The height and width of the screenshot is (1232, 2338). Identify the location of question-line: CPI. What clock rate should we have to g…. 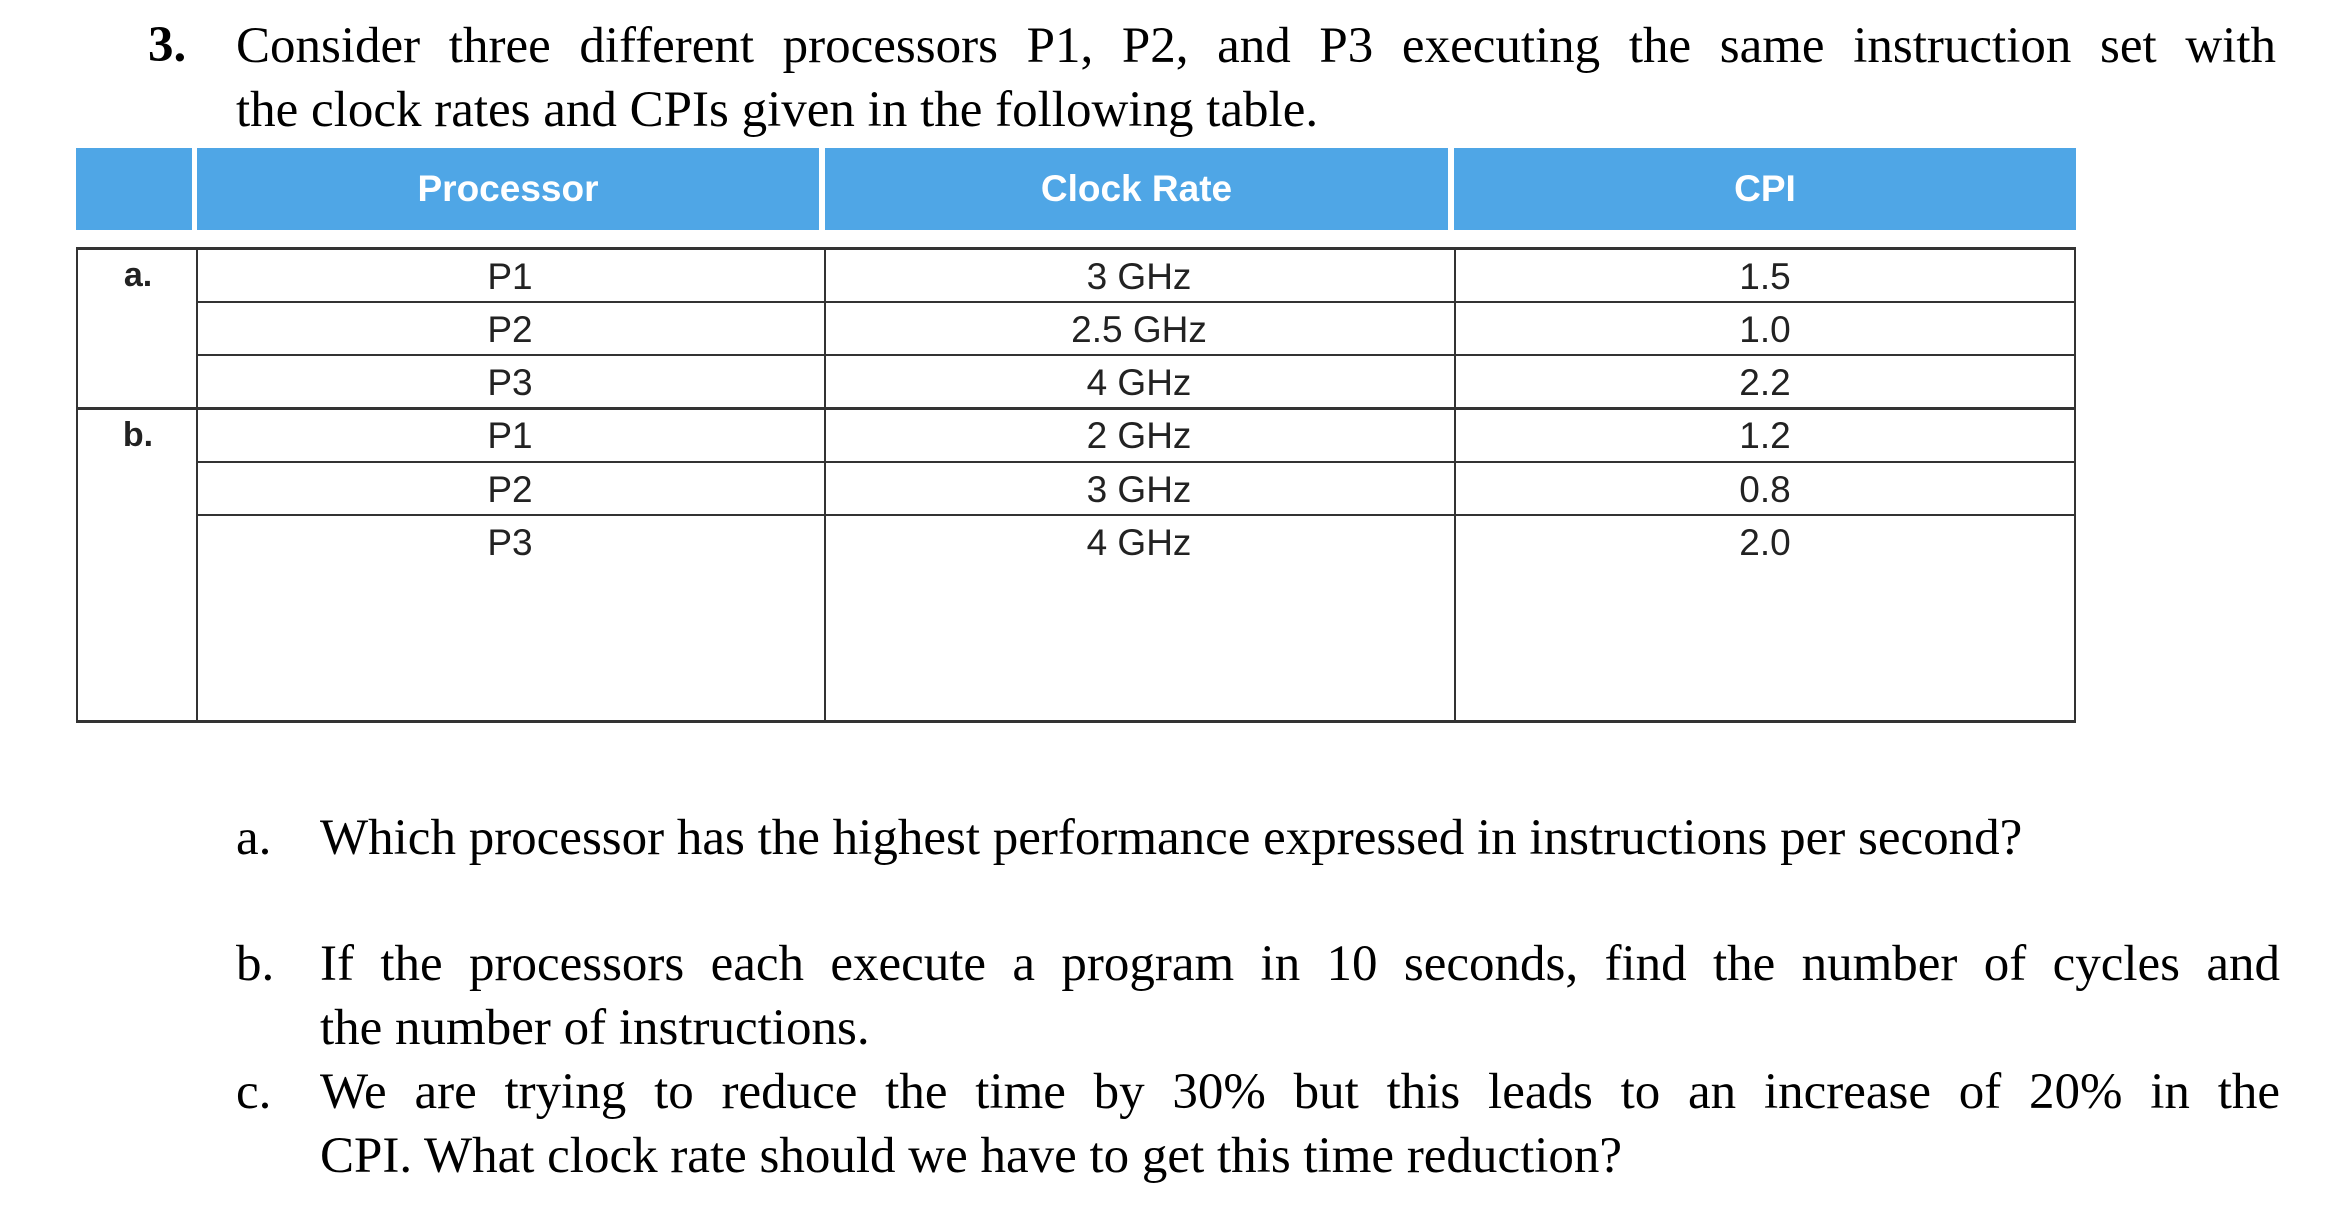
(971, 1156).